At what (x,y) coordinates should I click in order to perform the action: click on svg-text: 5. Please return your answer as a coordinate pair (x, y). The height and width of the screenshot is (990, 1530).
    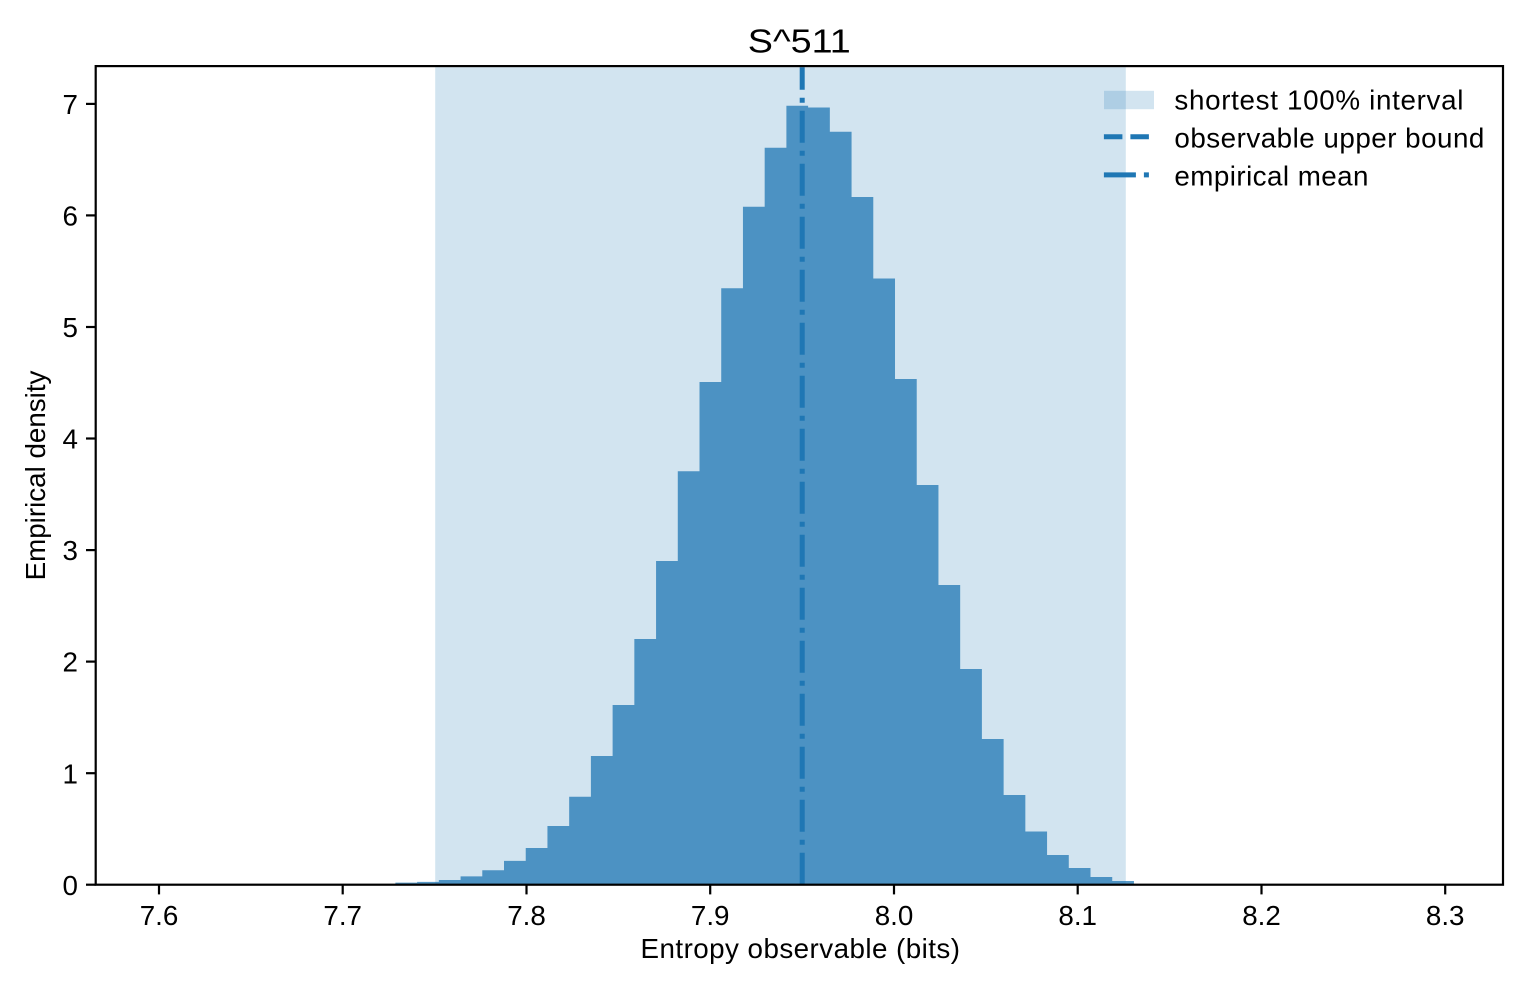
    Looking at the image, I should click on (70, 327).